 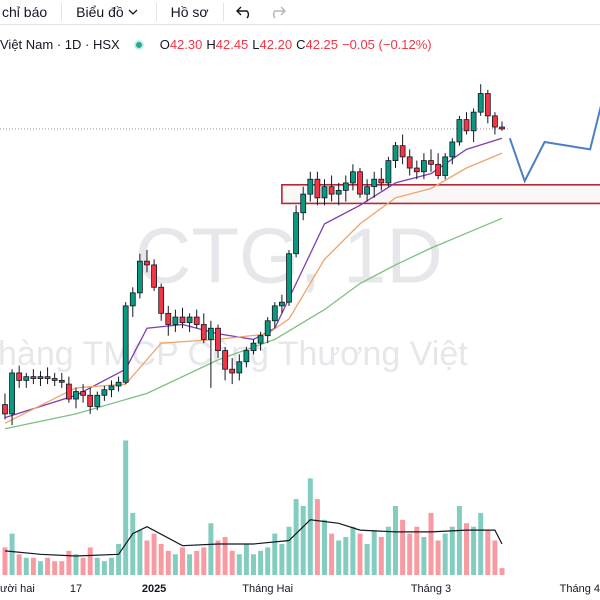 What do you see at coordinates (25, 12) in the screenshot?
I see `toolbar-item: chỉ báo` at bounding box center [25, 12].